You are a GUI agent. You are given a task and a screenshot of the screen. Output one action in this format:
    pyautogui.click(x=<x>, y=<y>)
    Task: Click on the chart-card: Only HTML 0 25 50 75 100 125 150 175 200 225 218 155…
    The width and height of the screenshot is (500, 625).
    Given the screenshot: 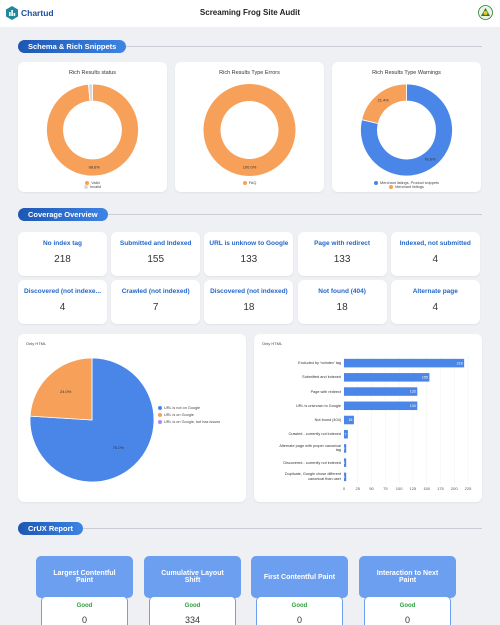 What is the action you would take?
    pyautogui.click(x=368, y=418)
    